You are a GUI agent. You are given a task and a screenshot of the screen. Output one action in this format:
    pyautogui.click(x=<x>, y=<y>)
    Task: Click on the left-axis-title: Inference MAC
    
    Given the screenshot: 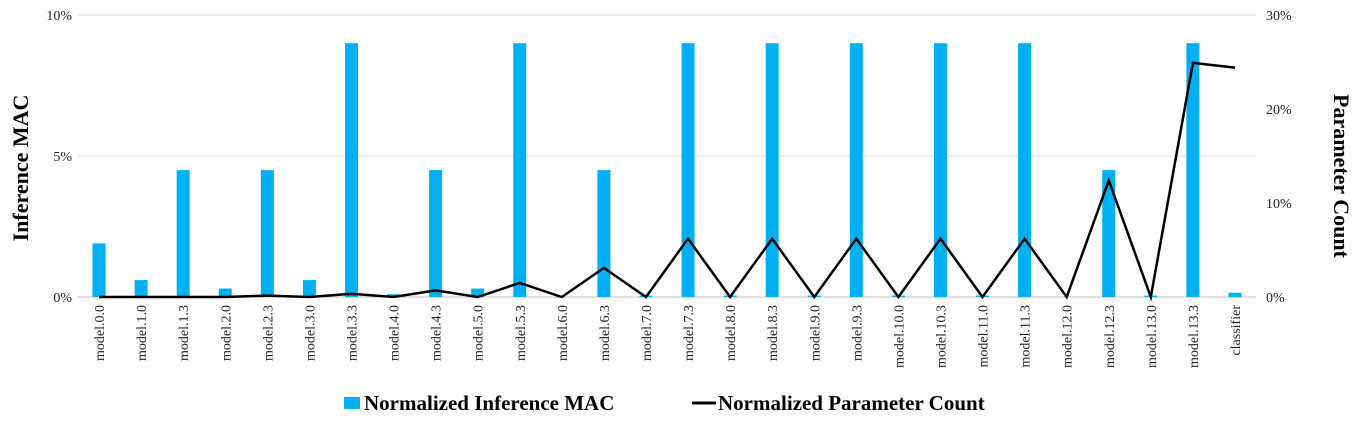 What is the action you would take?
    pyautogui.click(x=20, y=168)
    